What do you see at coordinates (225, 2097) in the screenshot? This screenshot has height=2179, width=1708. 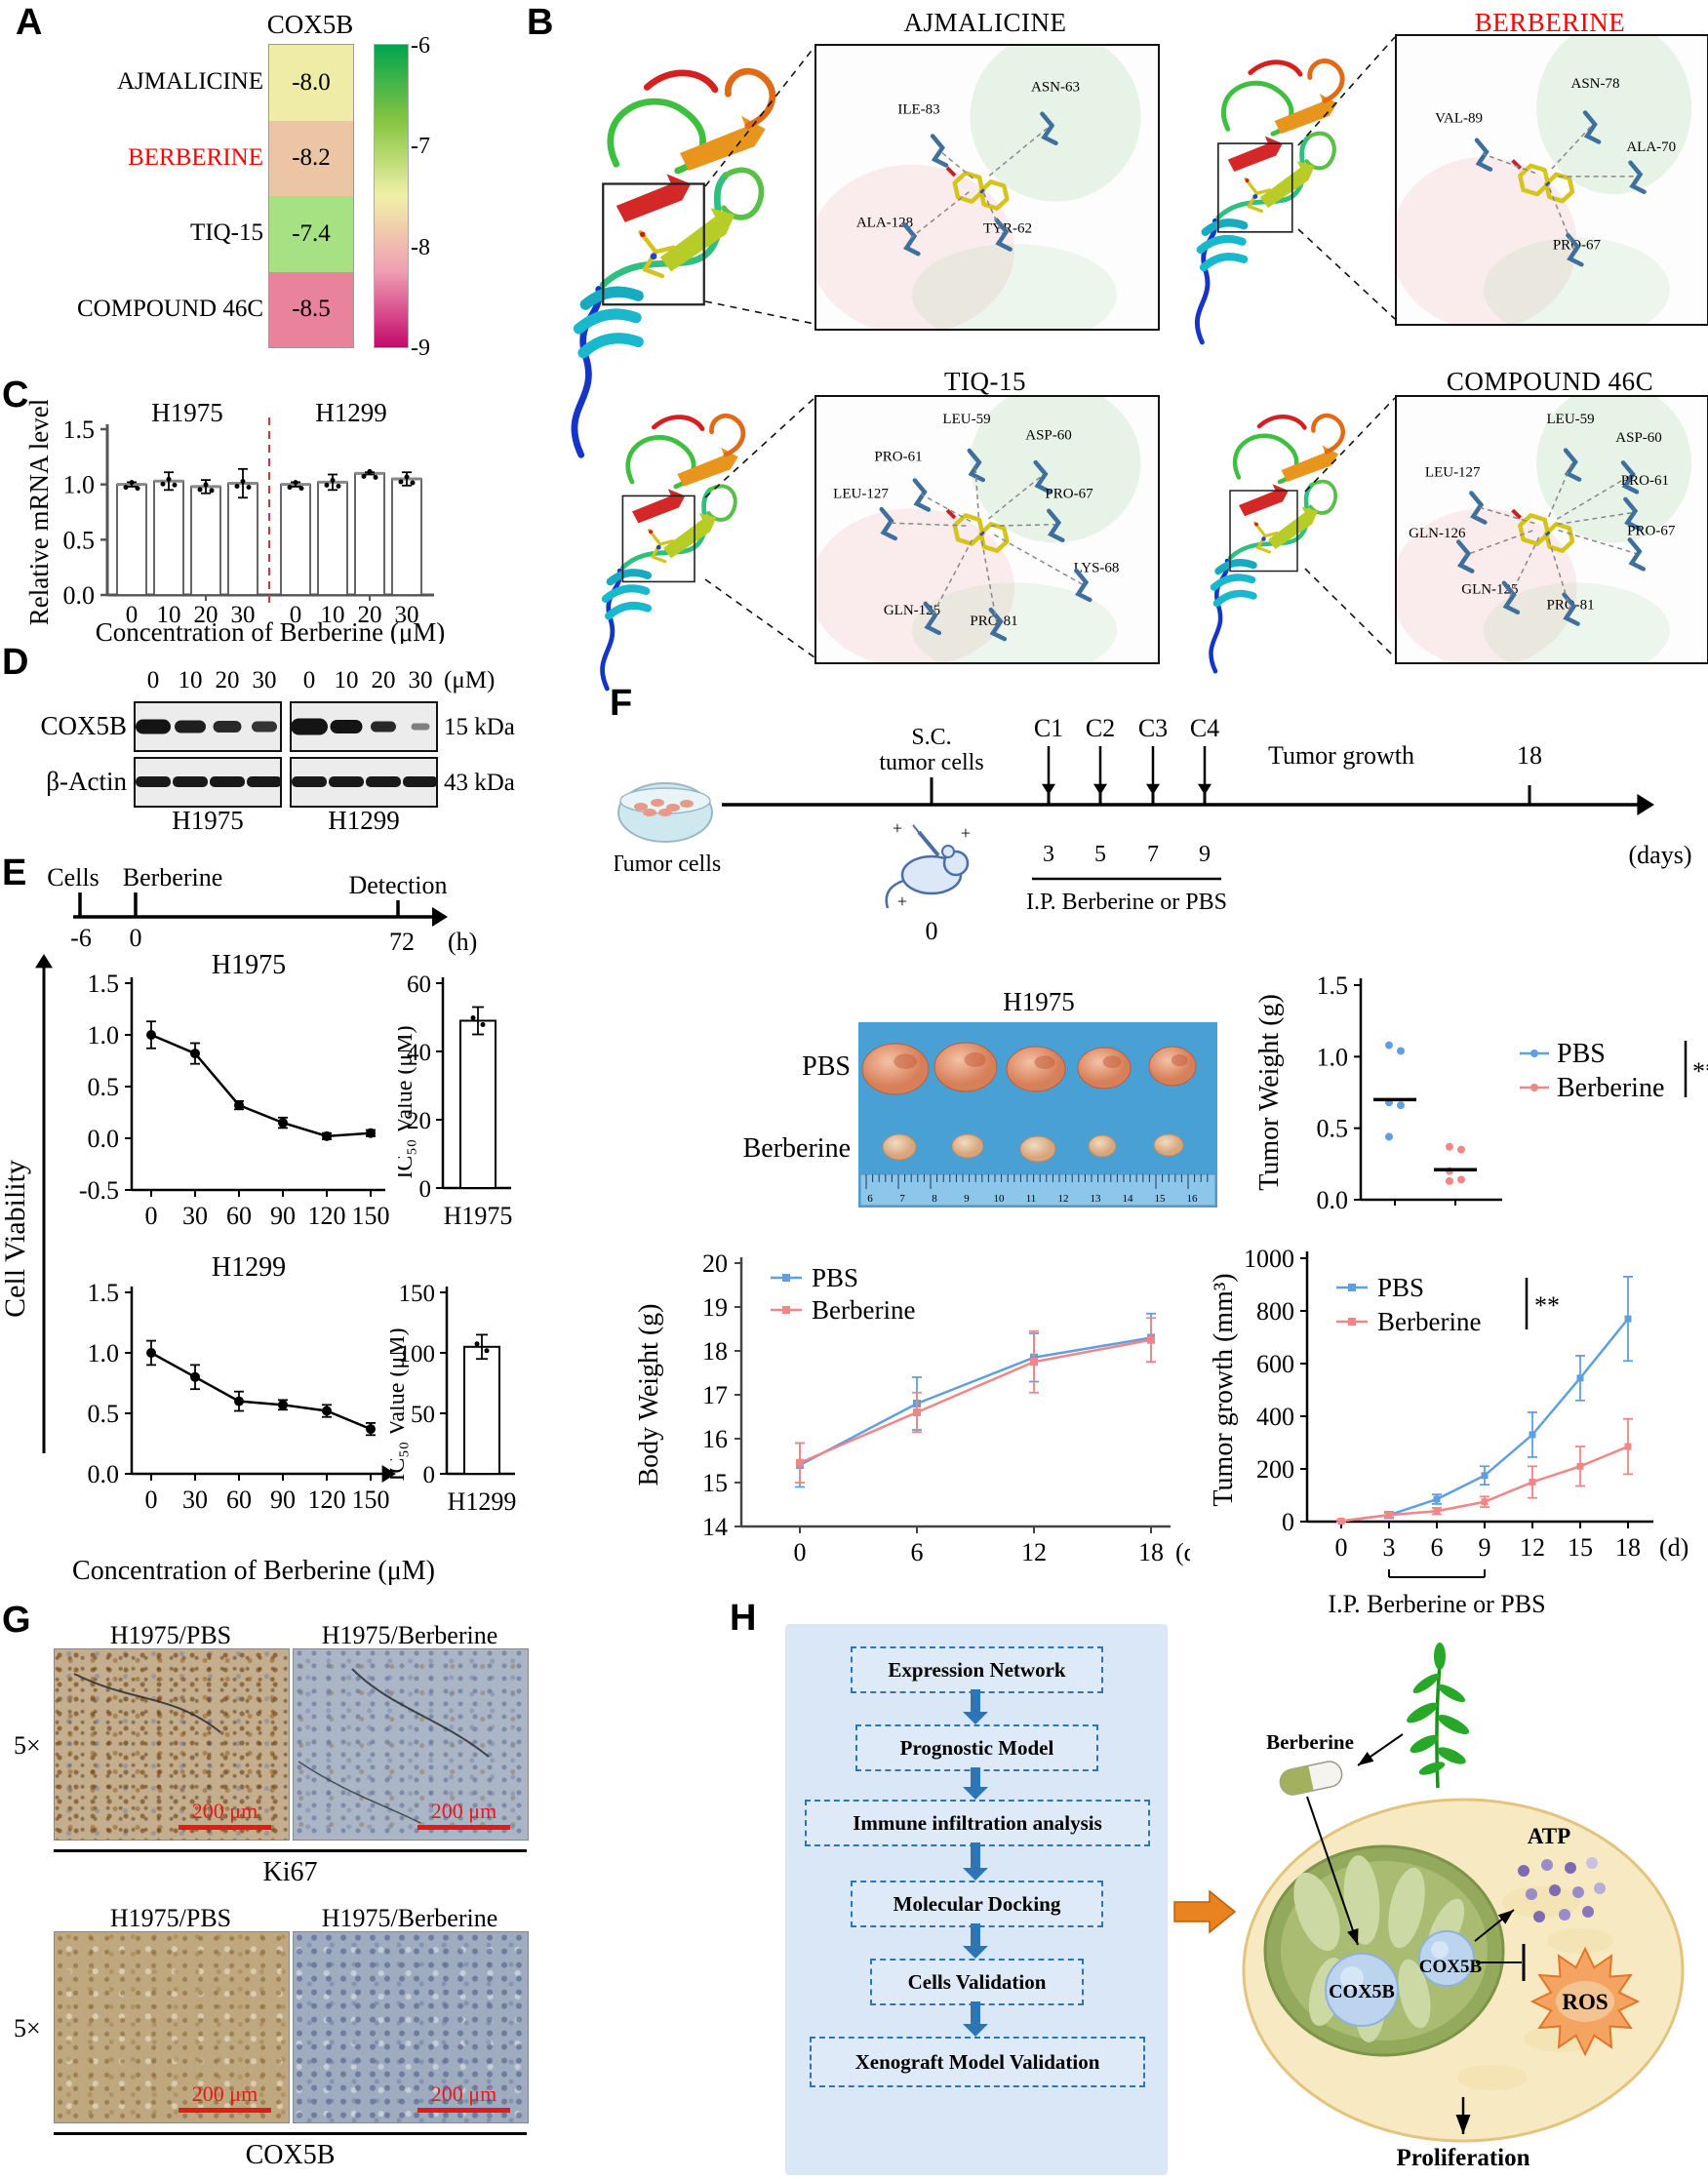 I see `scale-bar: 200 μm` at bounding box center [225, 2097].